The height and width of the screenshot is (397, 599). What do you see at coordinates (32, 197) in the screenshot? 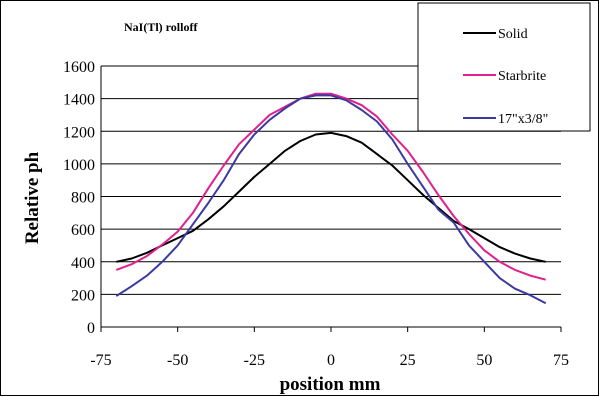
I see `y-axis-label: Relative ph` at bounding box center [32, 197].